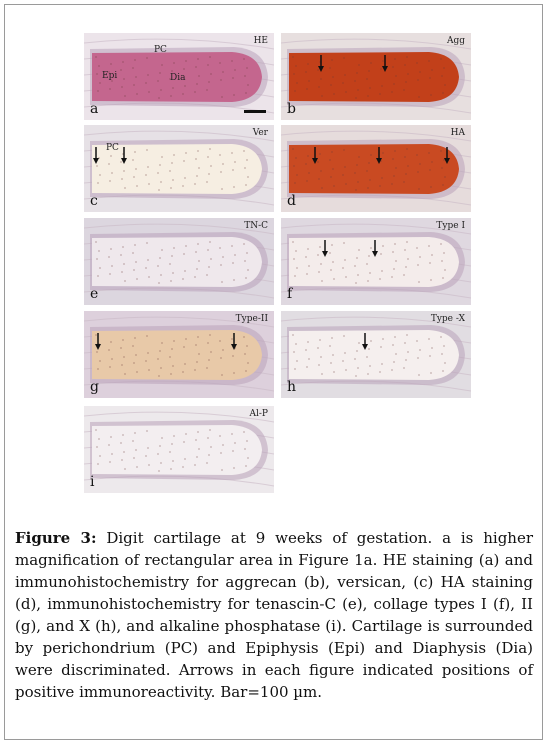 Image resolution: width=549 pixels, height=746 pixels. I want to click on panel-a-annotation: Dia, so click(178, 78).